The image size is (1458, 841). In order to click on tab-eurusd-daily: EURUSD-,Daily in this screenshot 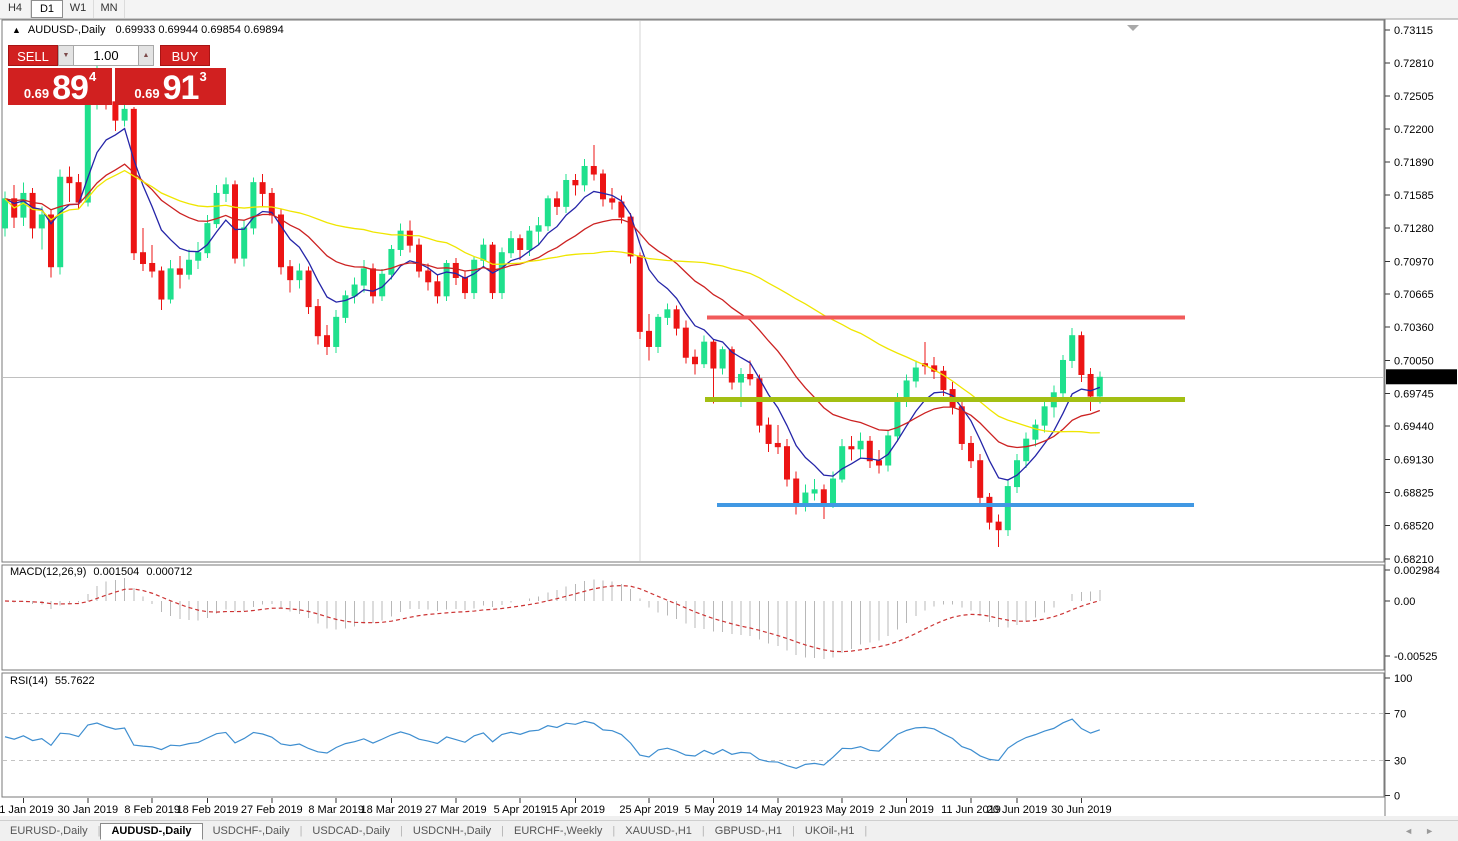, I will do `click(49, 830)`.